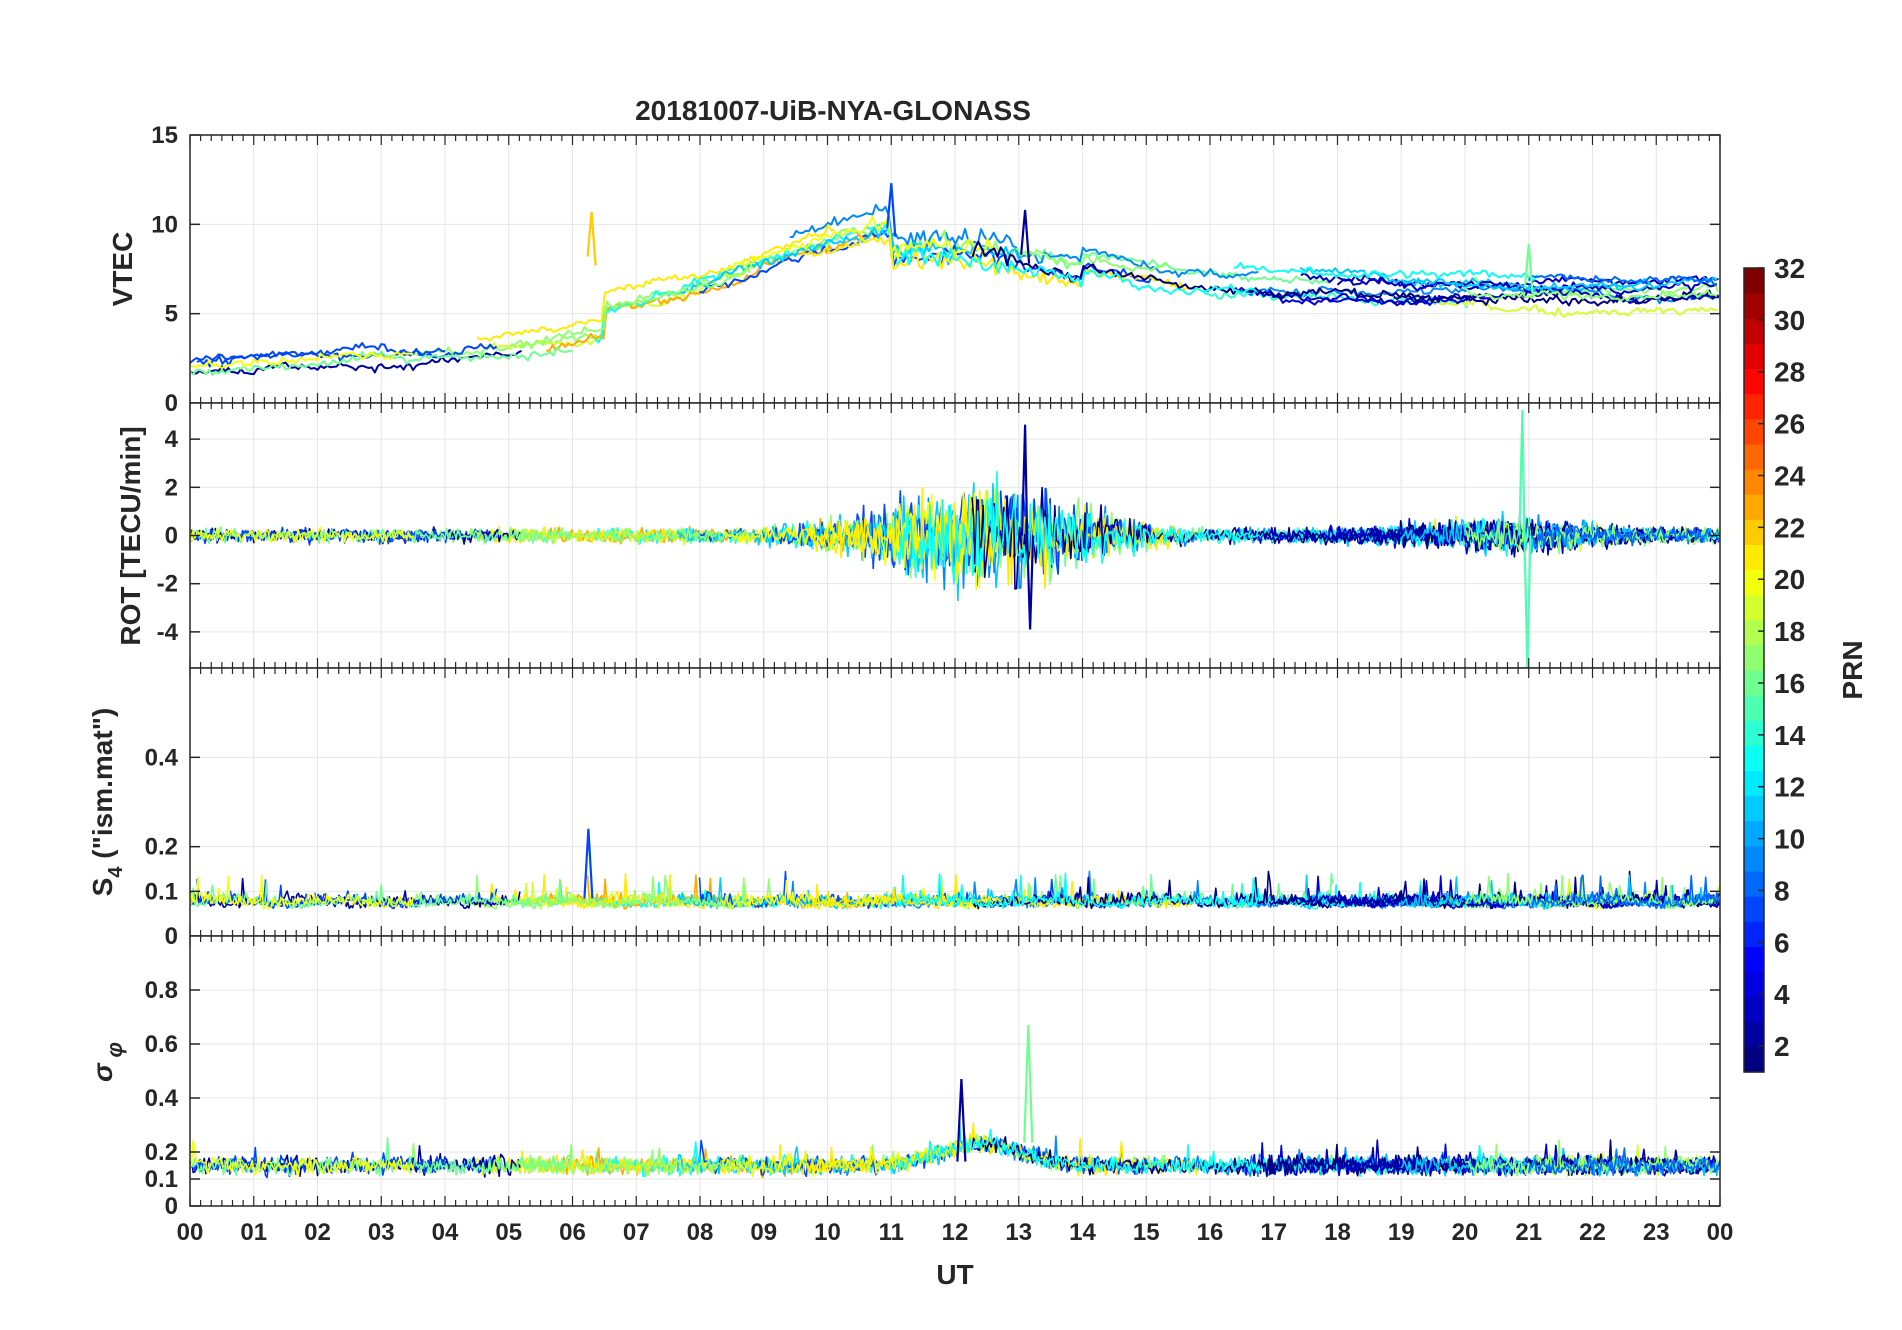 Image resolution: width=1902 pixels, height=1330 pixels. I want to click on colorbar-frame, so click(1754, 670).